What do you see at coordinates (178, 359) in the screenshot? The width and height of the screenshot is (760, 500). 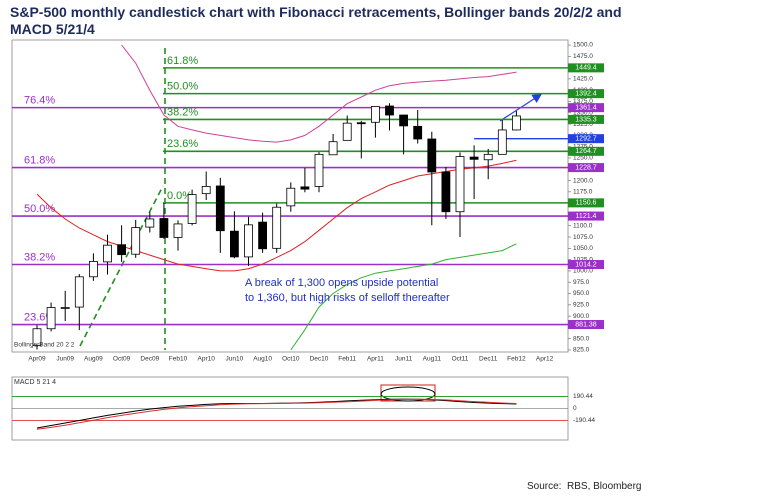 I see `x-tick-label: Feb10` at bounding box center [178, 359].